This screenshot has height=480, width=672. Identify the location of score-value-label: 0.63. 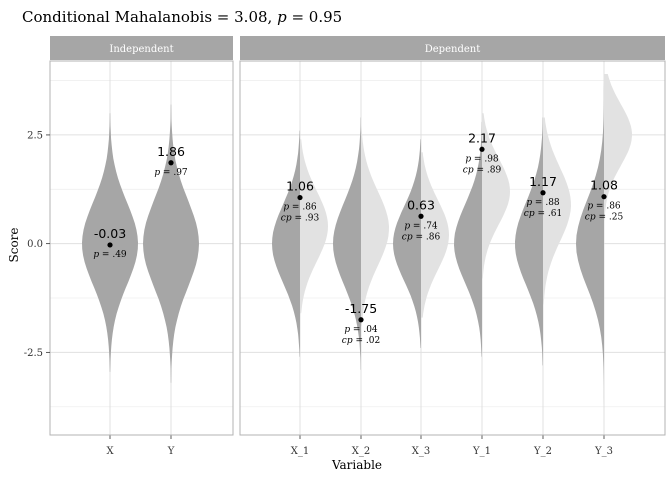
(421, 204).